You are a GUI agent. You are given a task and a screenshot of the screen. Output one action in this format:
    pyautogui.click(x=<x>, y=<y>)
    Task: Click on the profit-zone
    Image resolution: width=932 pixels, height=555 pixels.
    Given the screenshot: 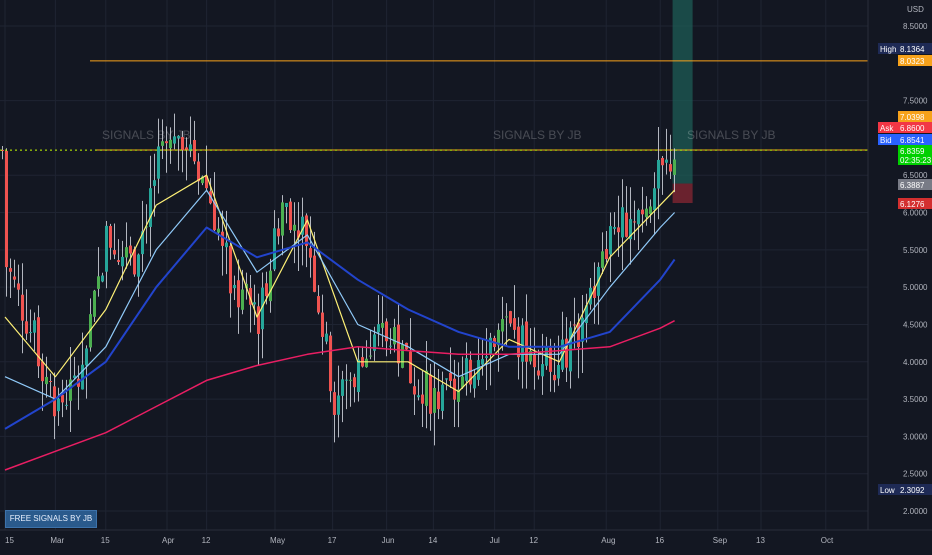 What is the action you would take?
    pyautogui.click(x=682, y=92)
    